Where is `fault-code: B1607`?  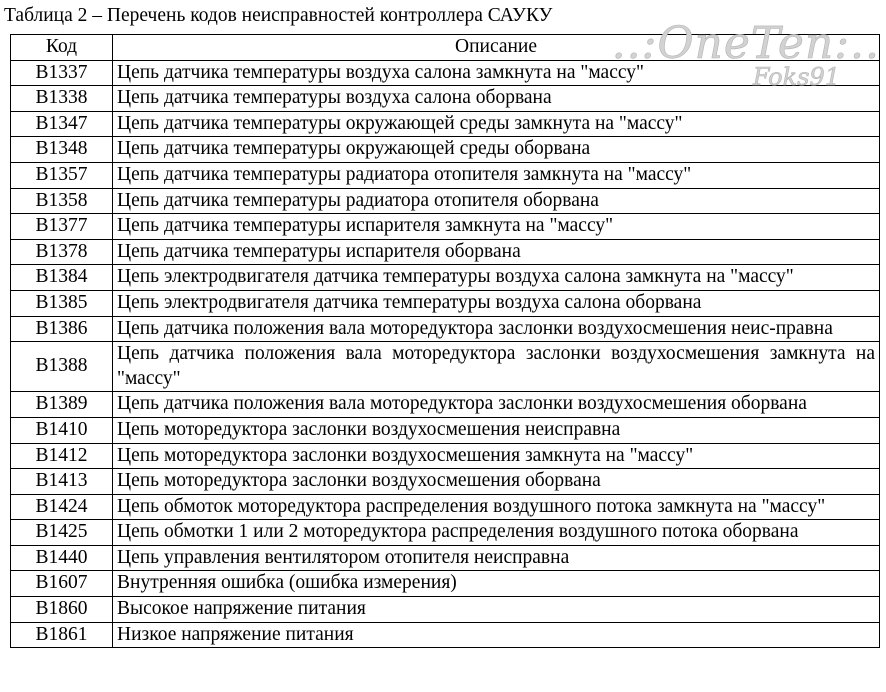 fault-code: B1607 is located at coordinates (61, 584).